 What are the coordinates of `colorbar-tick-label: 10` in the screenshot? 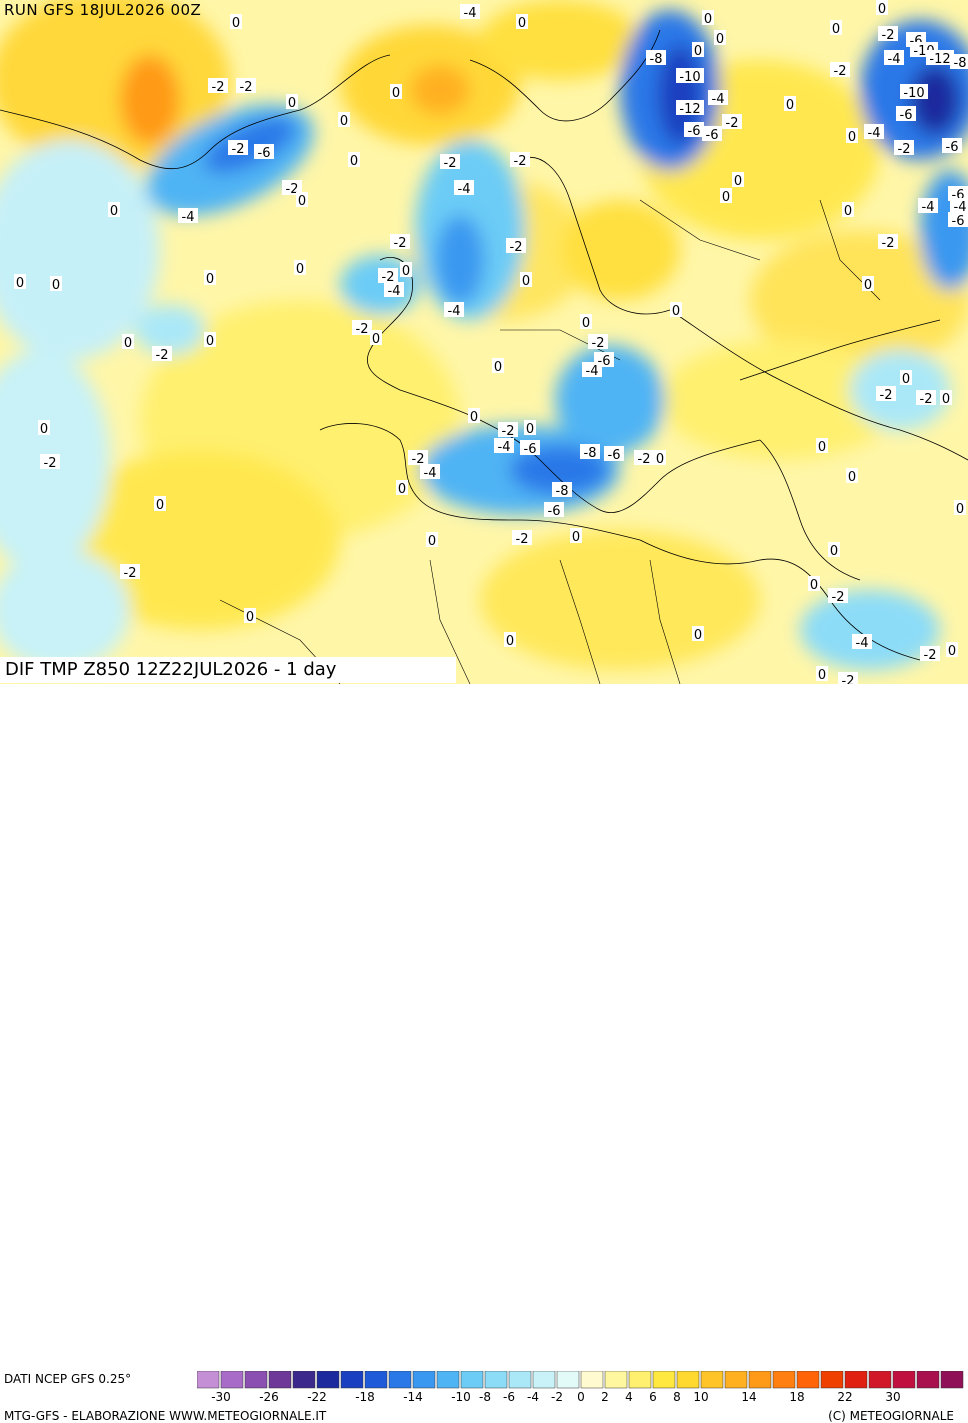 It's located at (701, 1397).